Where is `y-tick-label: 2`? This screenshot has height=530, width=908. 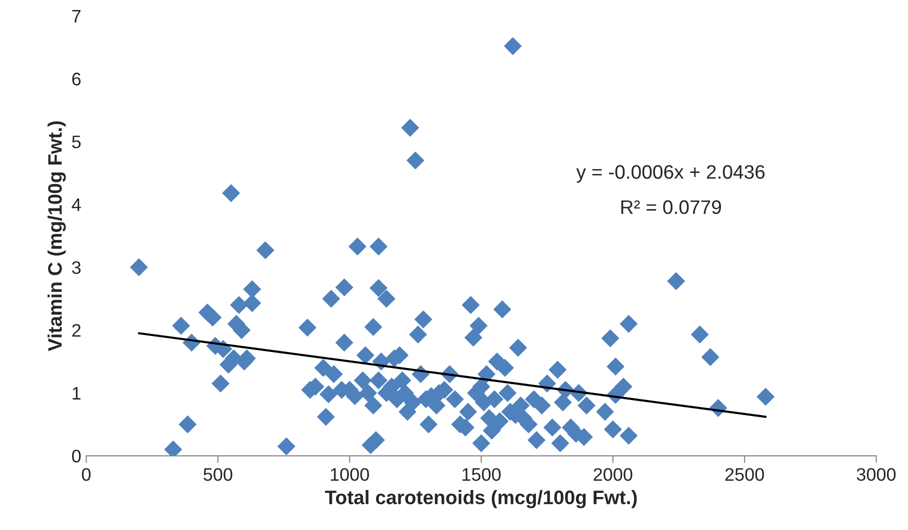 y-tick-label: 2 is located at coordinates (76, 330).